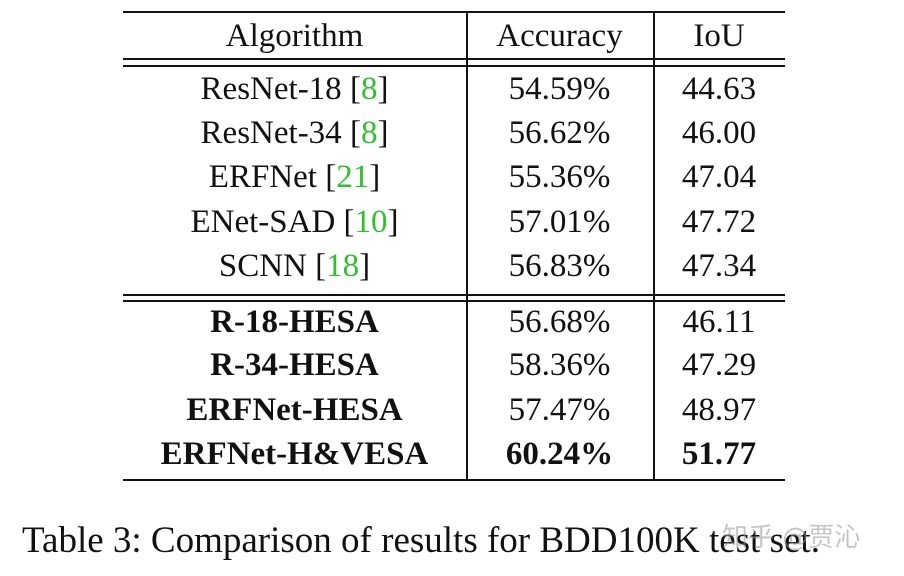 This screenshot has height=576, width=904. I want to click on citation-link: 18, so click(343, 266).